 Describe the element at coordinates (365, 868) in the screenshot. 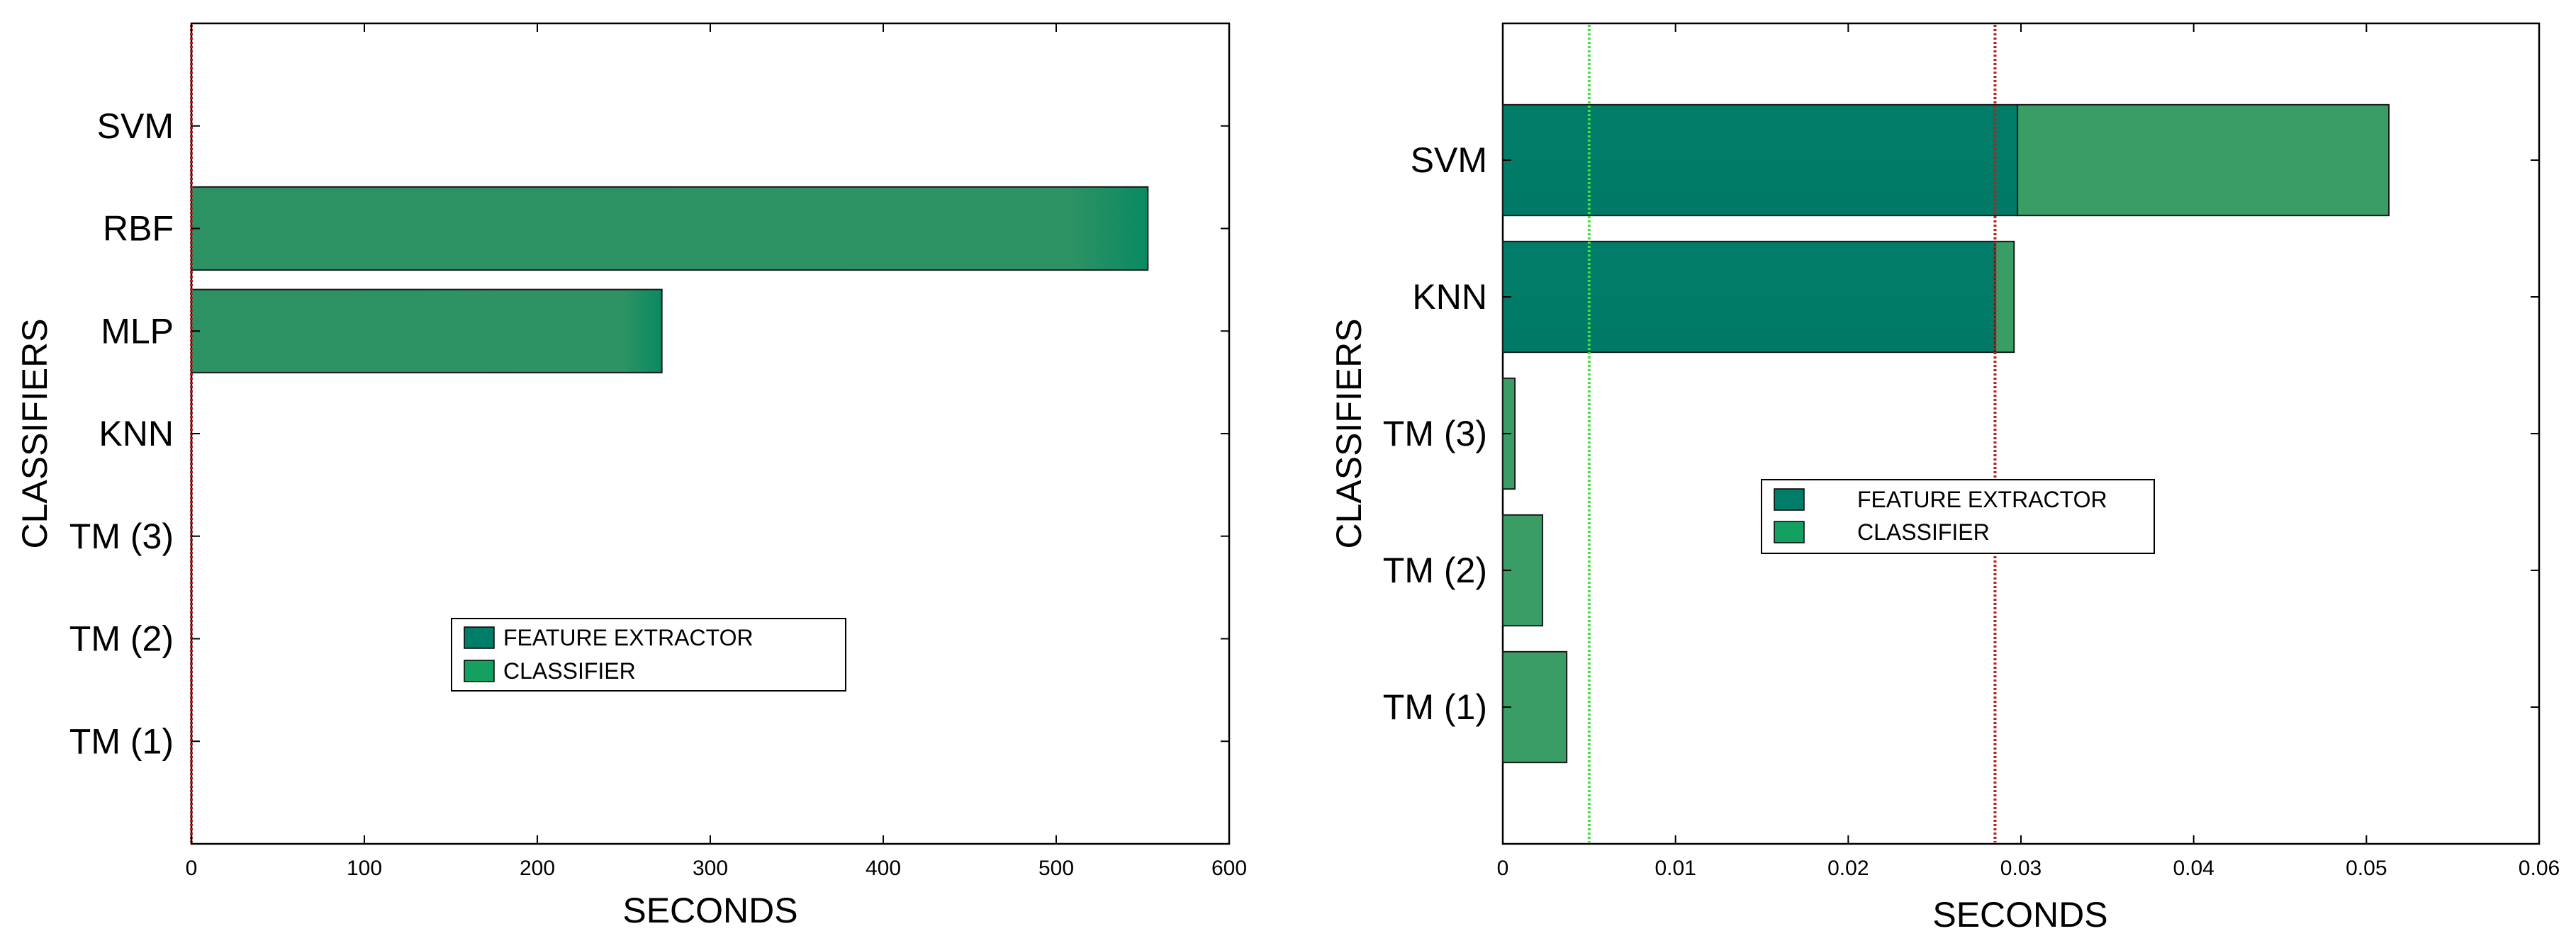

I see `x-tick-label: 100` at that location.